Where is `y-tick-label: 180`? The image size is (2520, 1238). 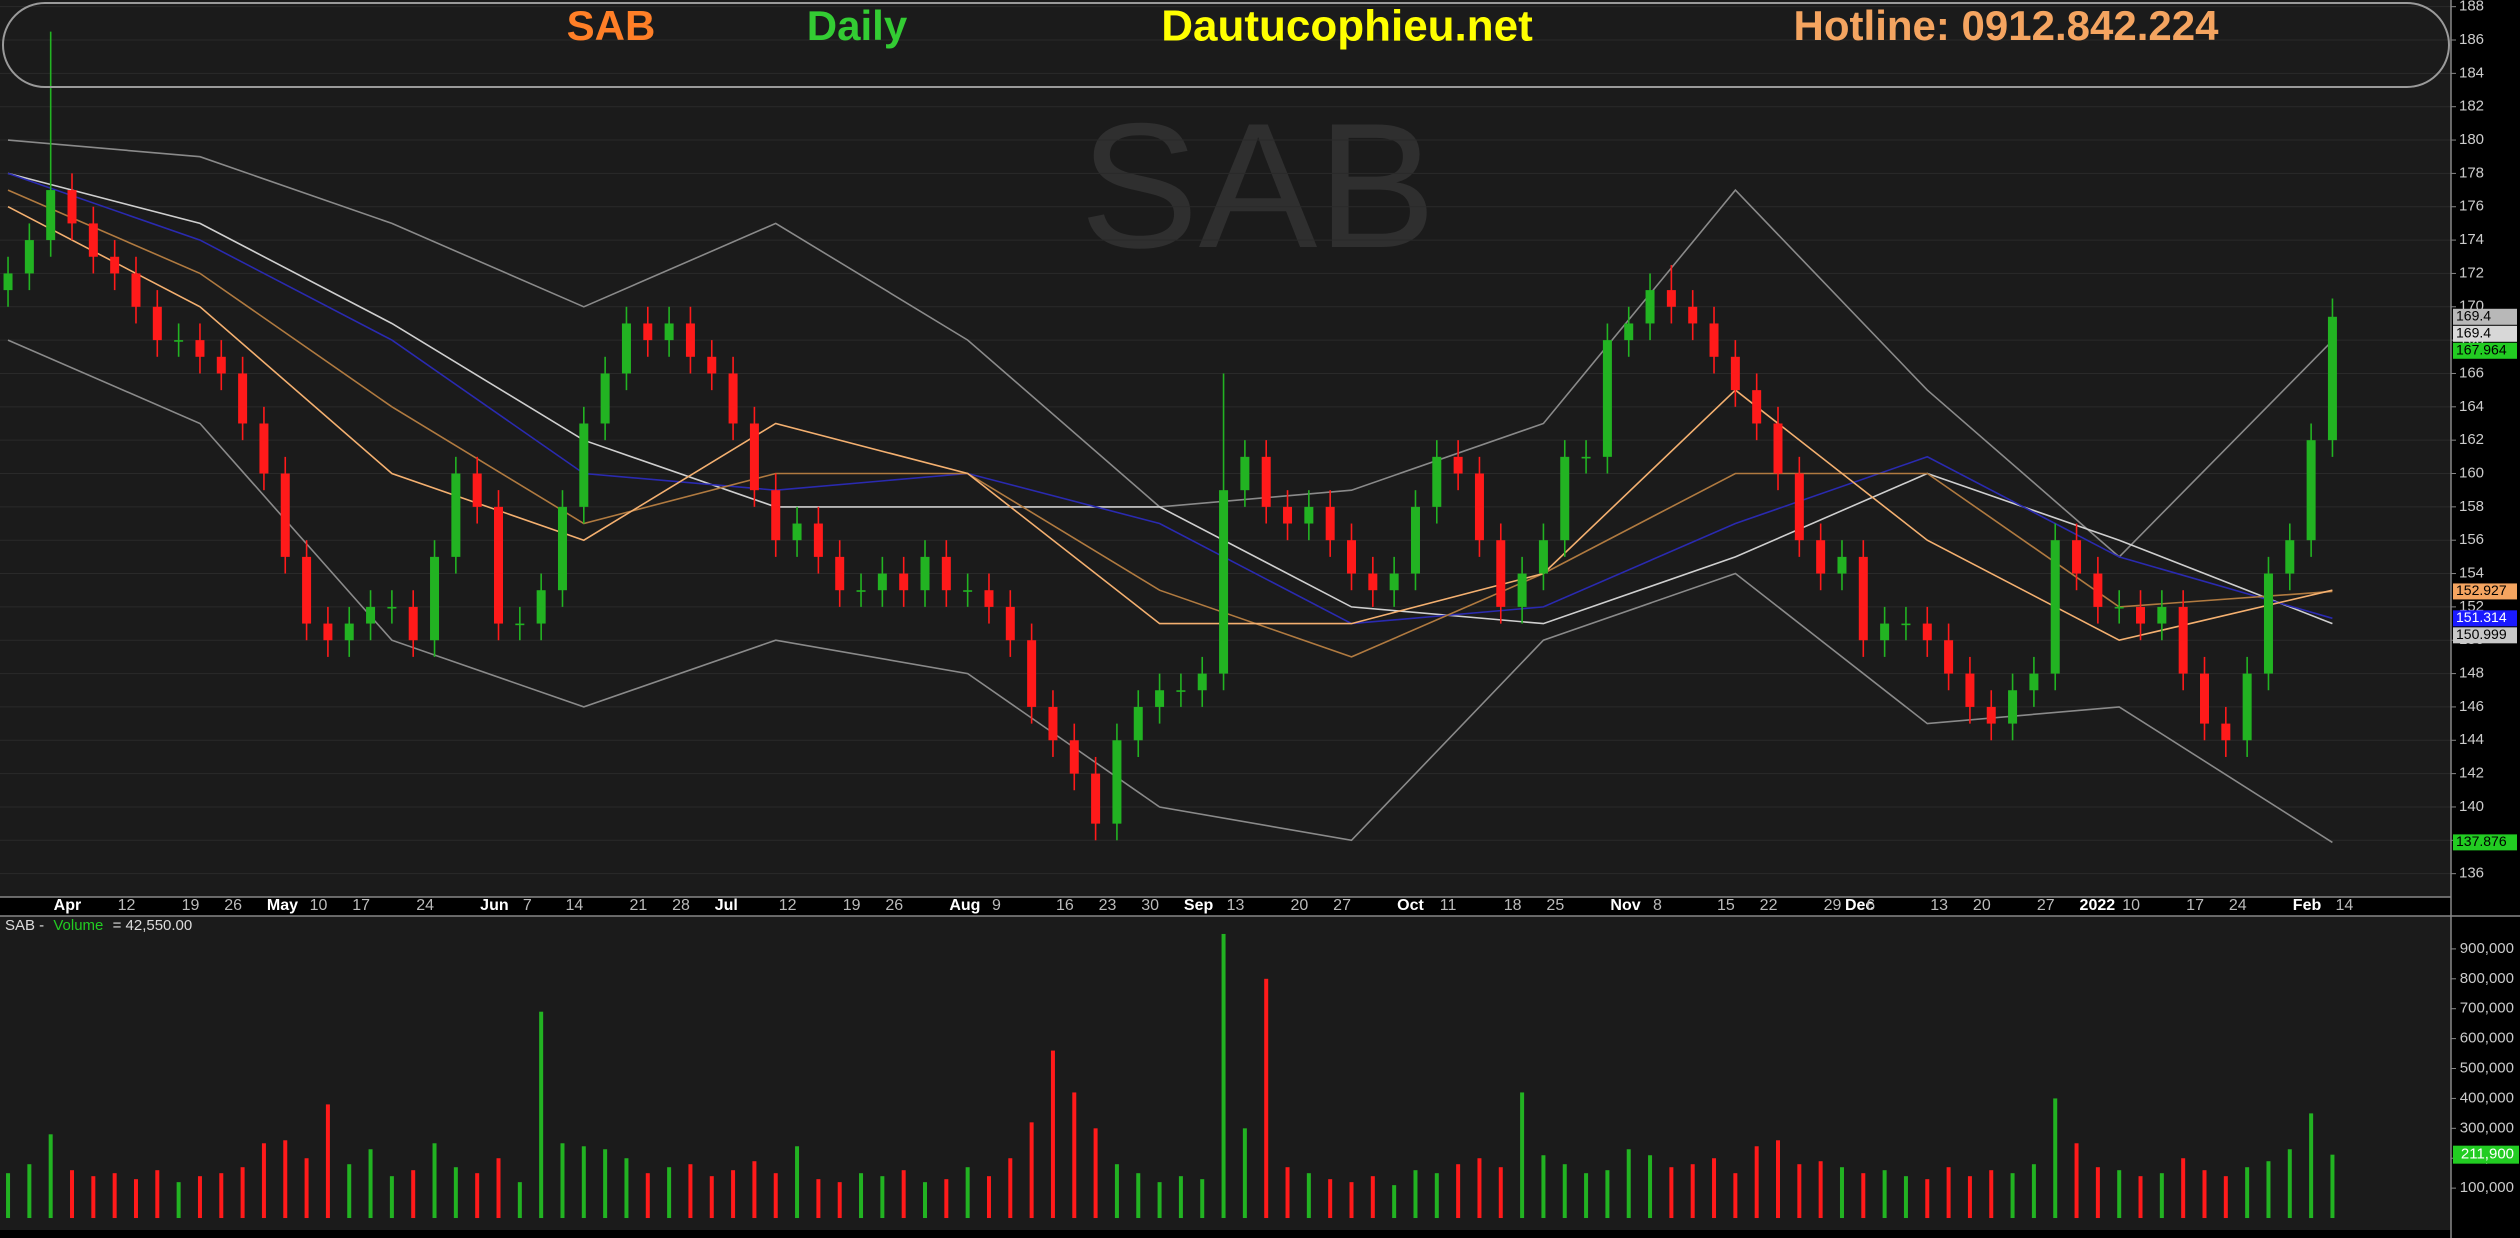 y-tick-label: 180 is located at coordinates (2471, 139).